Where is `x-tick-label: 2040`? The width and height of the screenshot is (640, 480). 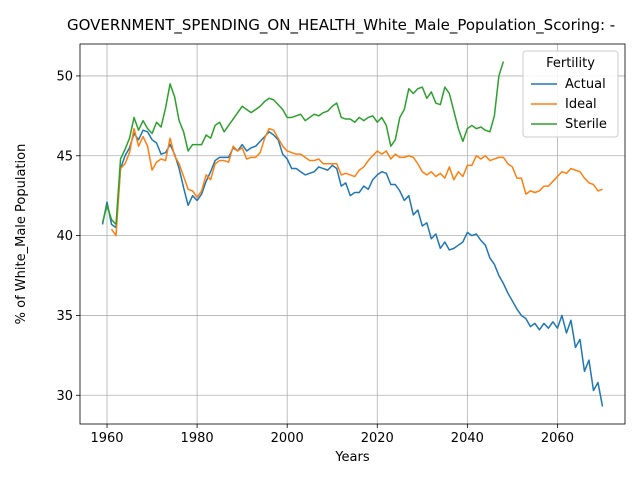
x-tick-label: 2040 is located at coordinates (467, 438).